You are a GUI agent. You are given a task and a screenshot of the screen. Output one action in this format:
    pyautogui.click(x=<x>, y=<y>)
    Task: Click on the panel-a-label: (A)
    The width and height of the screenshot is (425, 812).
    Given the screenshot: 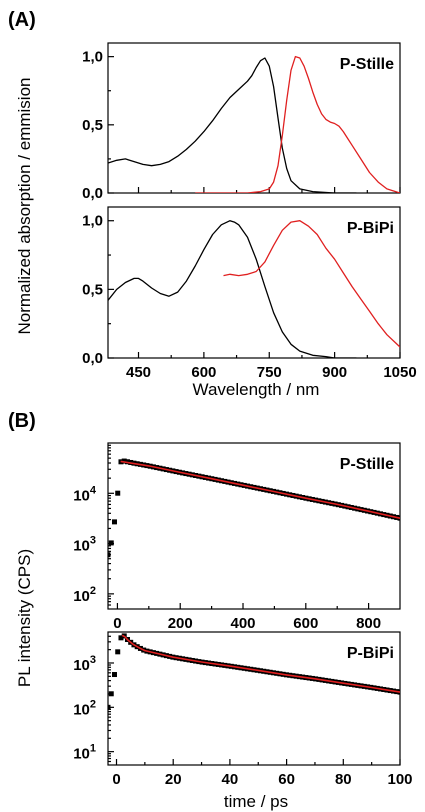 What is the action you would take?
    pyautogui.click(x=22, y=20)
    